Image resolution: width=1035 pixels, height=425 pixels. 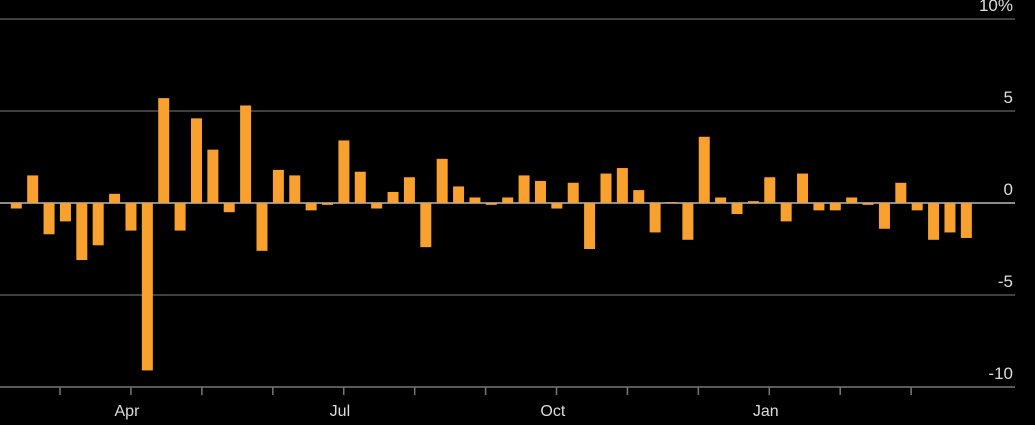 What do you see at coordinates (128, 411) in the screenshot?
I see `x-tick-label: Apr` at bounding box center [128, 411].